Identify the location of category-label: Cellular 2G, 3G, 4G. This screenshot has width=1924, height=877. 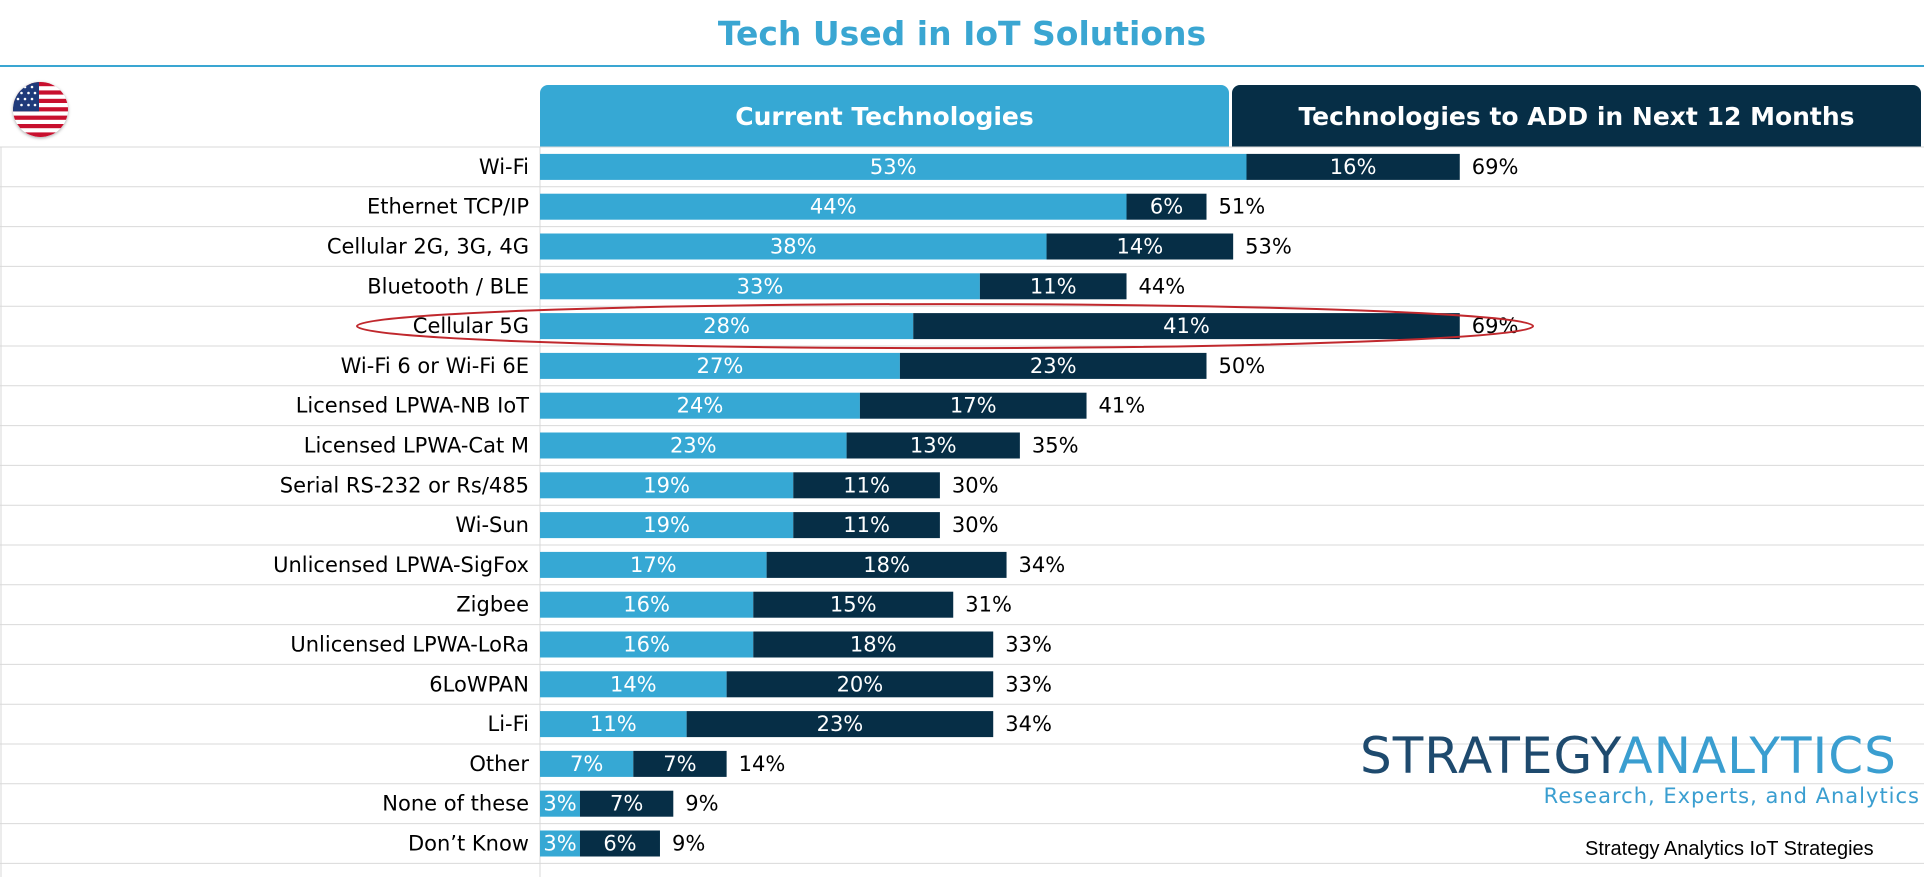
(428, 247).